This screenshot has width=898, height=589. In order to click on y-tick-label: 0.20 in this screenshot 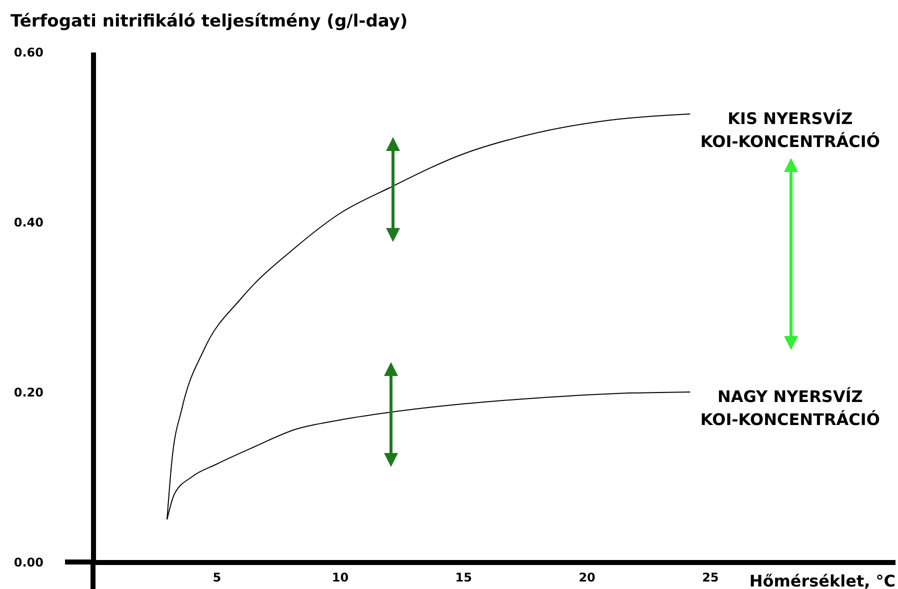, I will do `click(29, 393)`.